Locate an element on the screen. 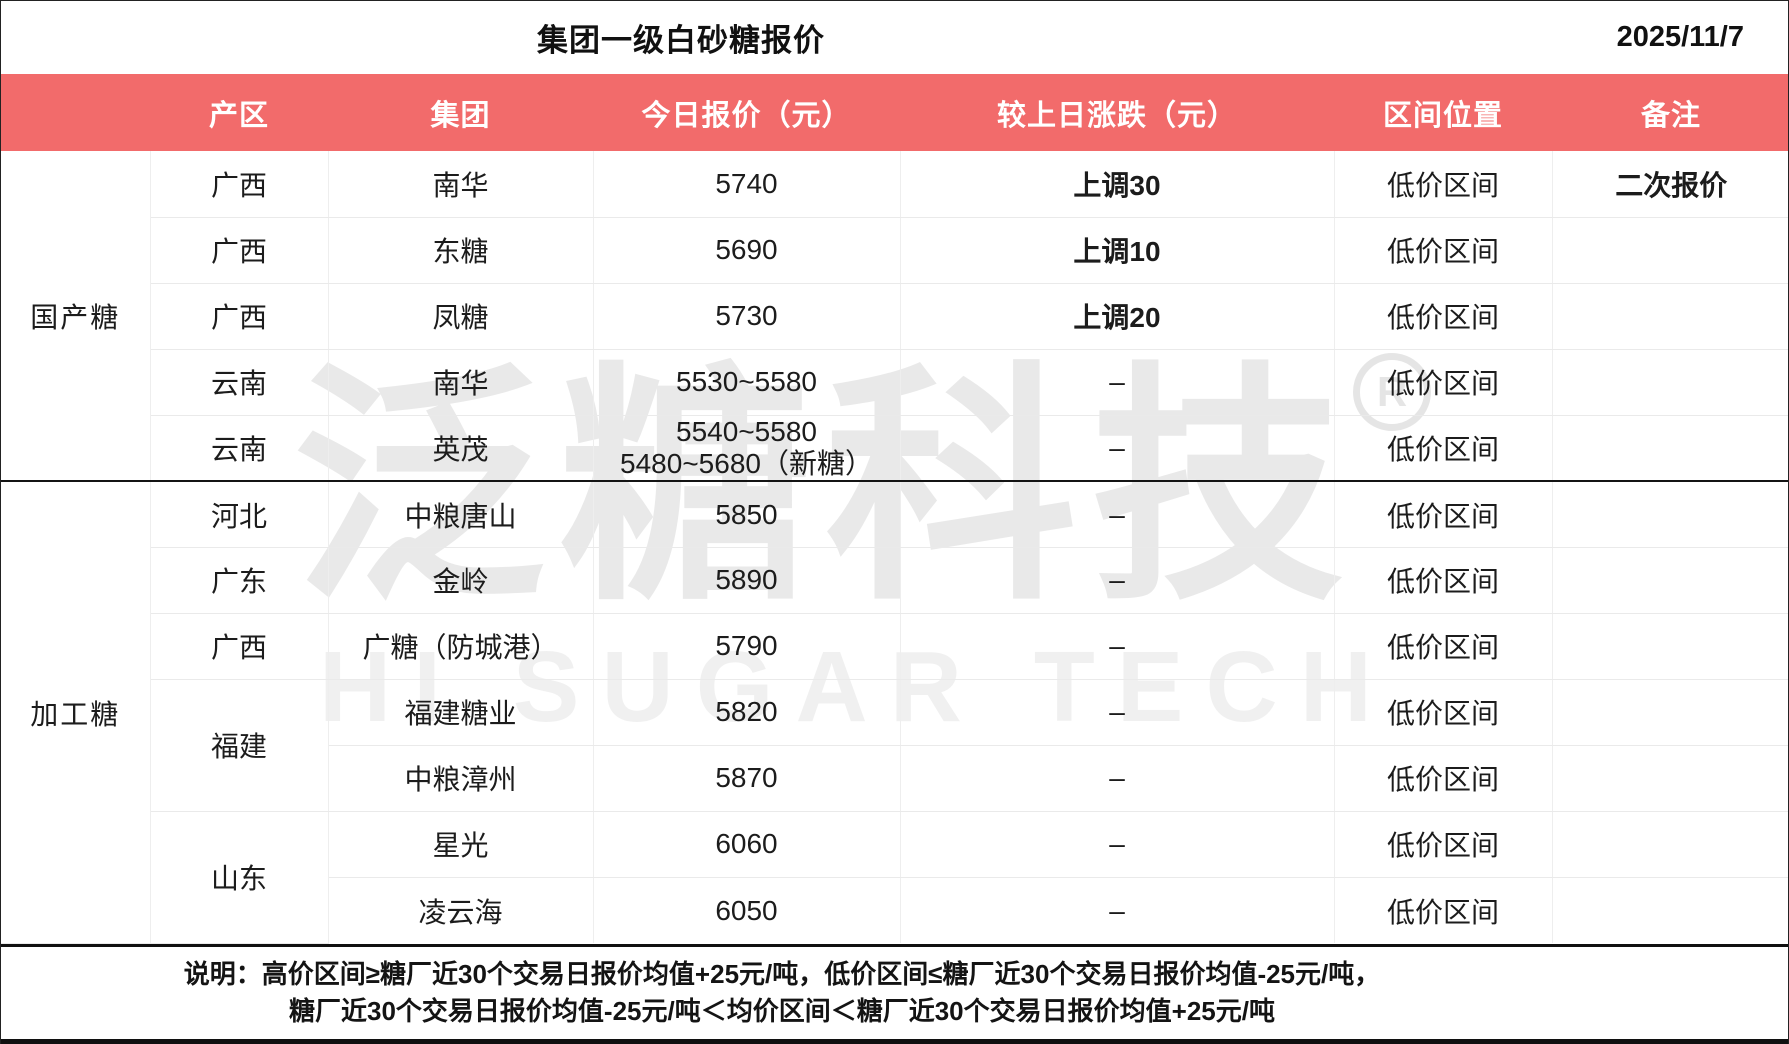 The image size is (1789, 1044). table-row: 中粮漳州 5870 – 低价区间 is located at coordinates (894, 778).